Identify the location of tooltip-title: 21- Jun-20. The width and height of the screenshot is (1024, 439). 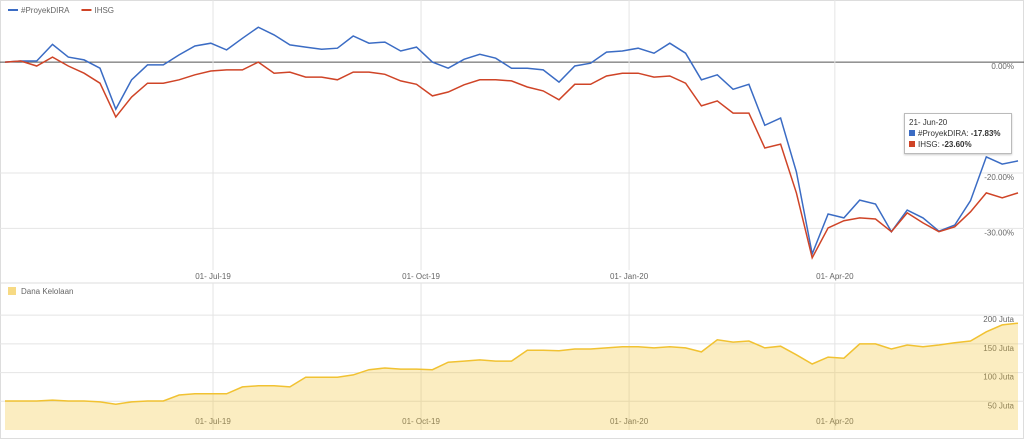
(928, 122).